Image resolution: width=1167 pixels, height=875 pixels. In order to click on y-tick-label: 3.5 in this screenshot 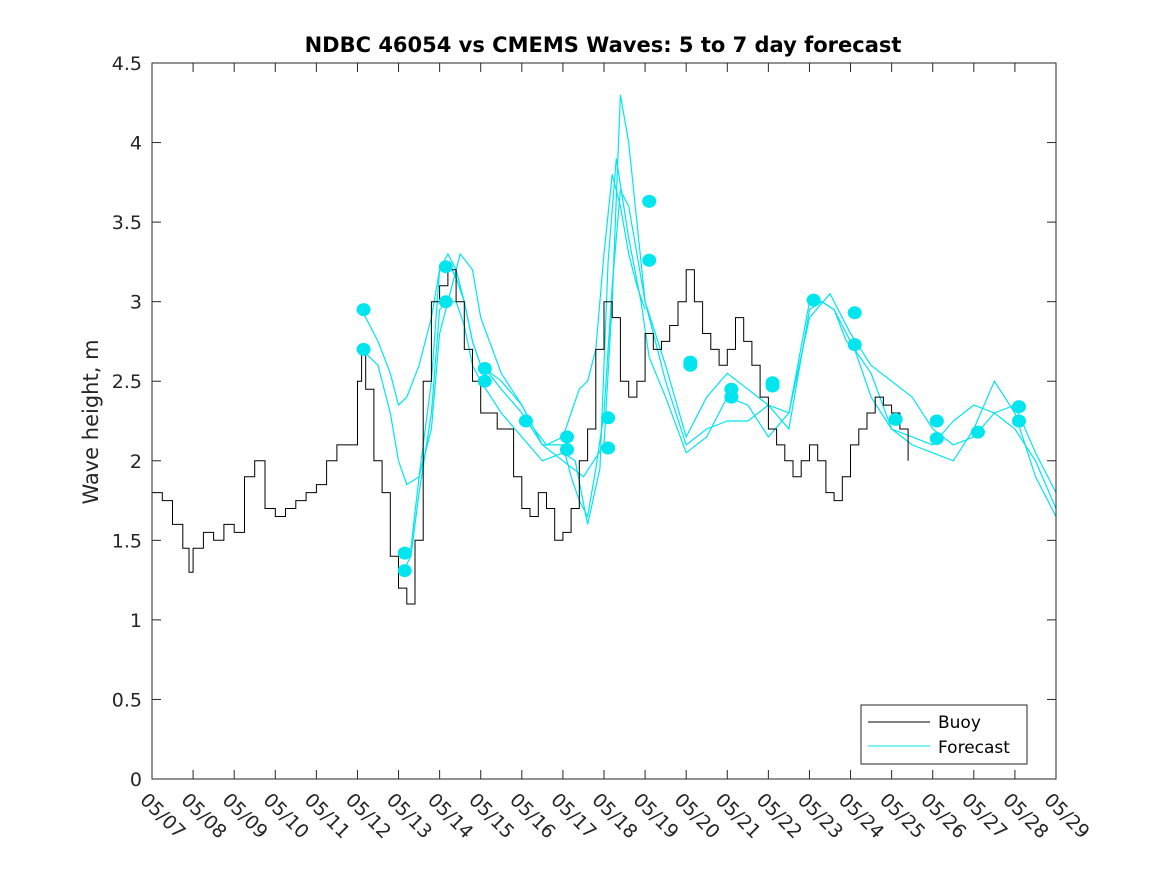, I will do `click(127, 223)`.